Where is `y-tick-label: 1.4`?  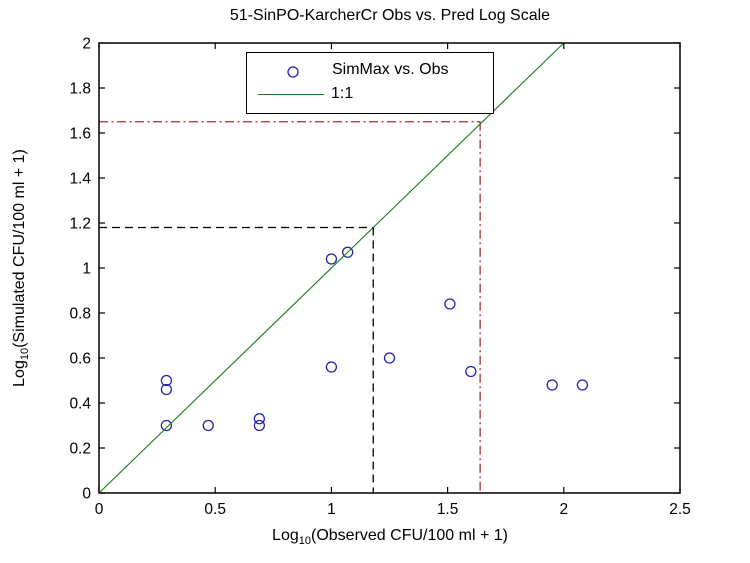 y-tick-label: 1.4 is located at coordinates (80, 179).